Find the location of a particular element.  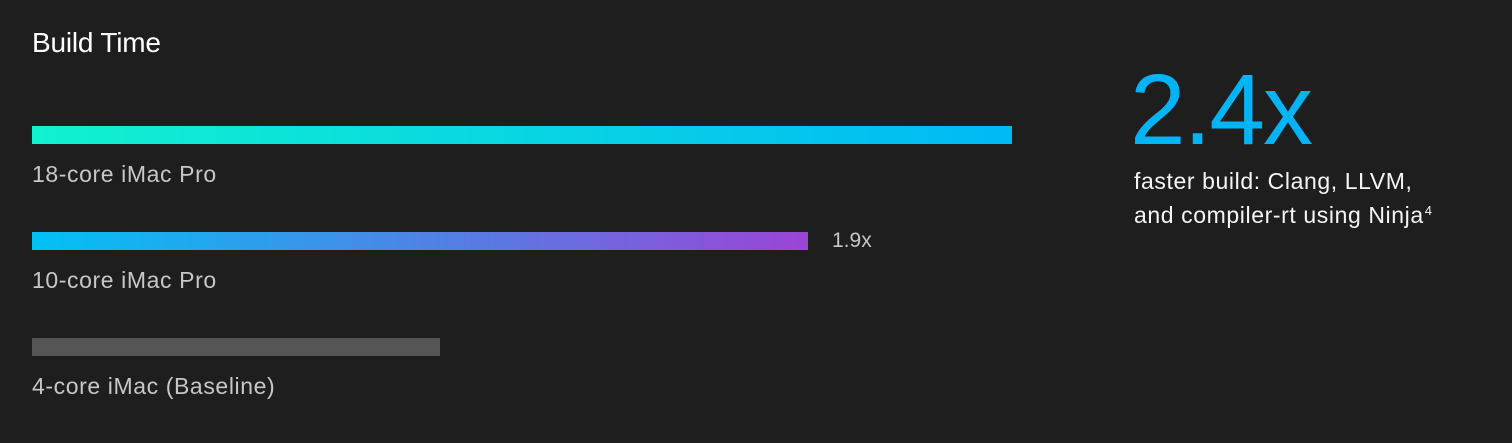

bar-category-label: 10-core iMac Pro is located at coordinates (124, 280).